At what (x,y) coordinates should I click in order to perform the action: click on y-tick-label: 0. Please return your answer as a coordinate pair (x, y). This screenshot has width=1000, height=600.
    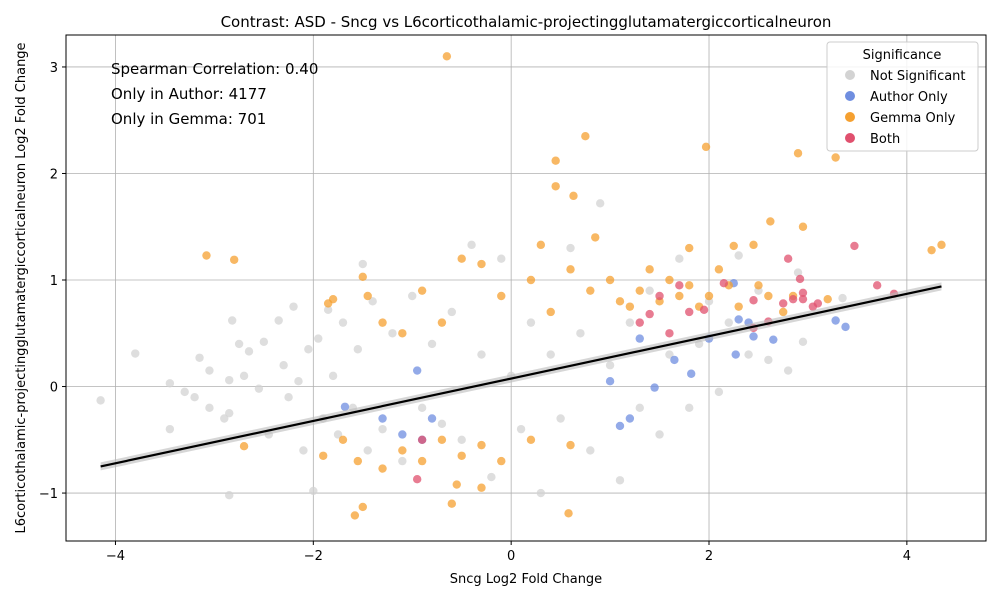
    Looking at the image, I should click on (54, 388).